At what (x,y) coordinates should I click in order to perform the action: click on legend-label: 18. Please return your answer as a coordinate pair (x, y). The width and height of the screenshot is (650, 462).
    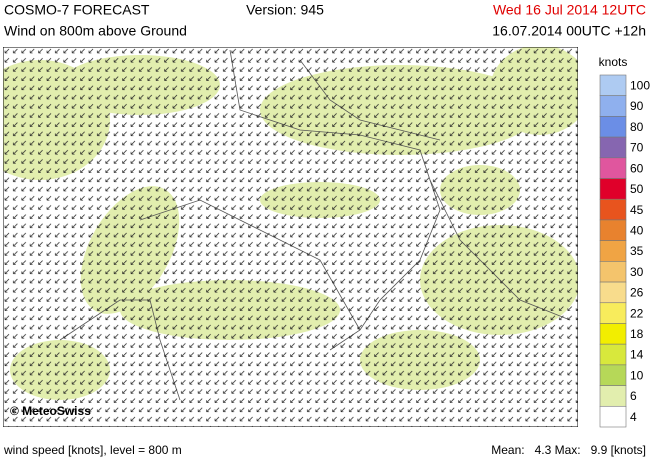
    Looking at the image, I should click on (637, 334).